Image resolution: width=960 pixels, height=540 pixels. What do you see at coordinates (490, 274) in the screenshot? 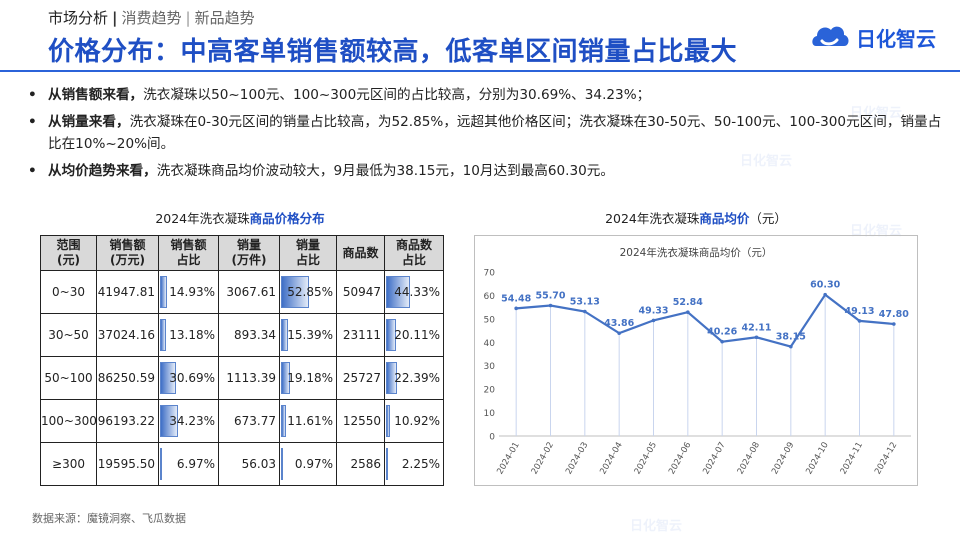
I see `y-tick-label: 70` at bounding box center [490, 274].